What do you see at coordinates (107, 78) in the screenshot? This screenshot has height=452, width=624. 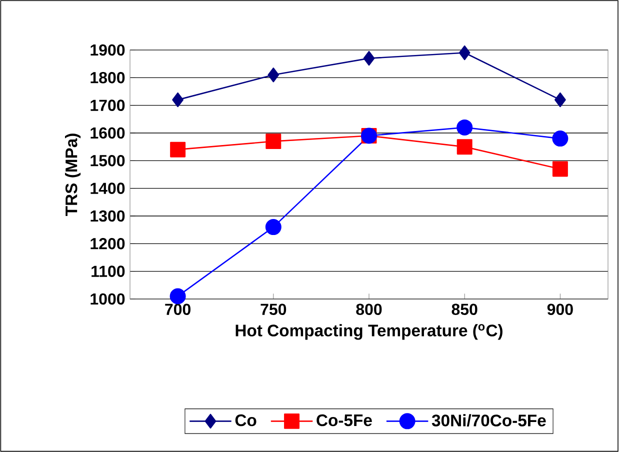 I see `y-tick-label: 1800` at bounding box center [107, 78].